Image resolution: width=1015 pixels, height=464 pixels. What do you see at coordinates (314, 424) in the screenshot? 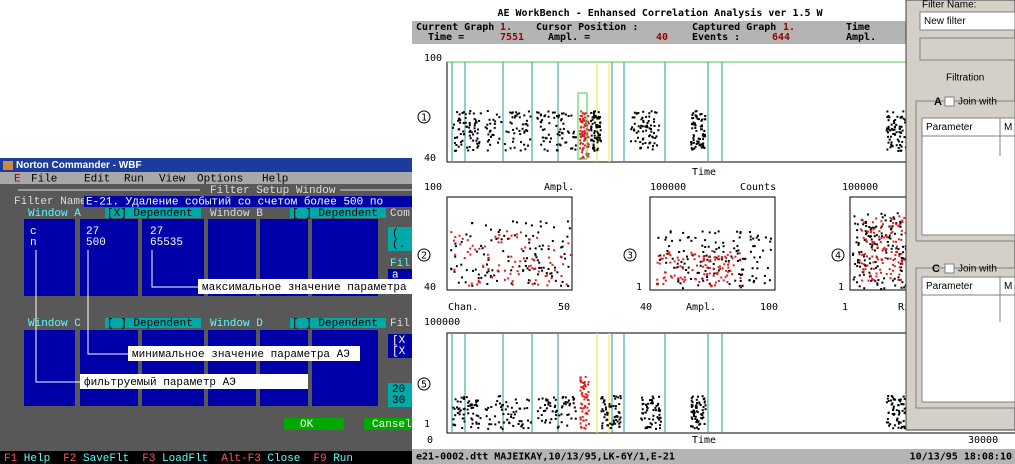
I see `ok-button` at bounding box center [314, 424].